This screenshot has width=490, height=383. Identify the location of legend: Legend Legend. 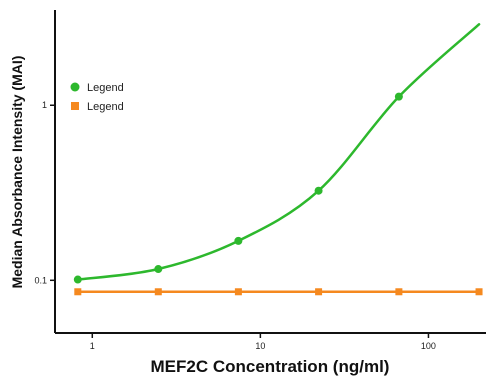
(97, 97).